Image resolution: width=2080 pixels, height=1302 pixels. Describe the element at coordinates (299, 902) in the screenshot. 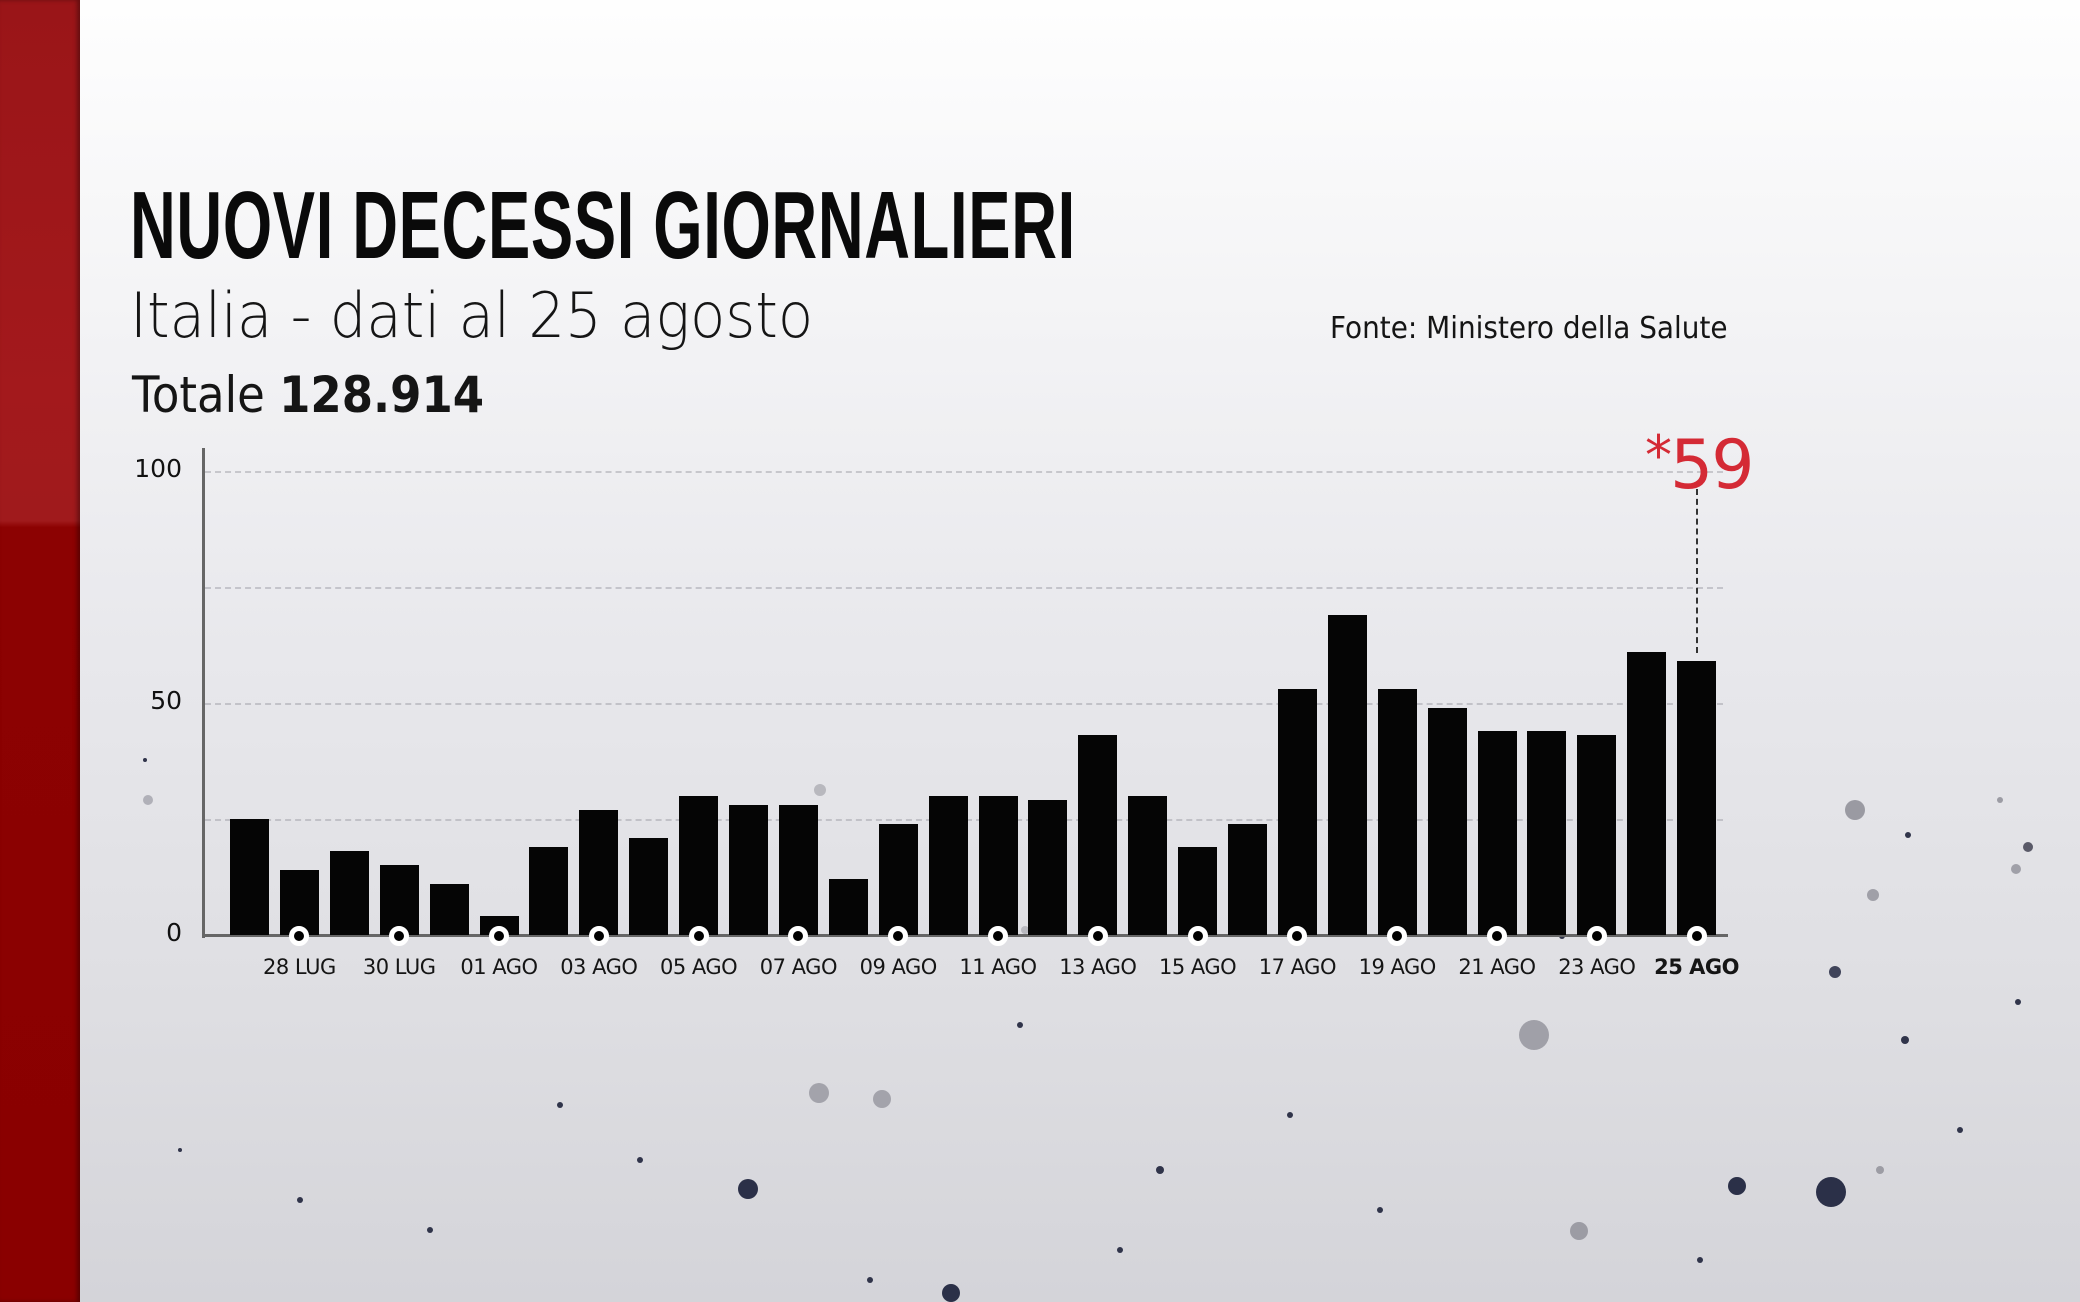

I see `bar-28-lug` at that location.